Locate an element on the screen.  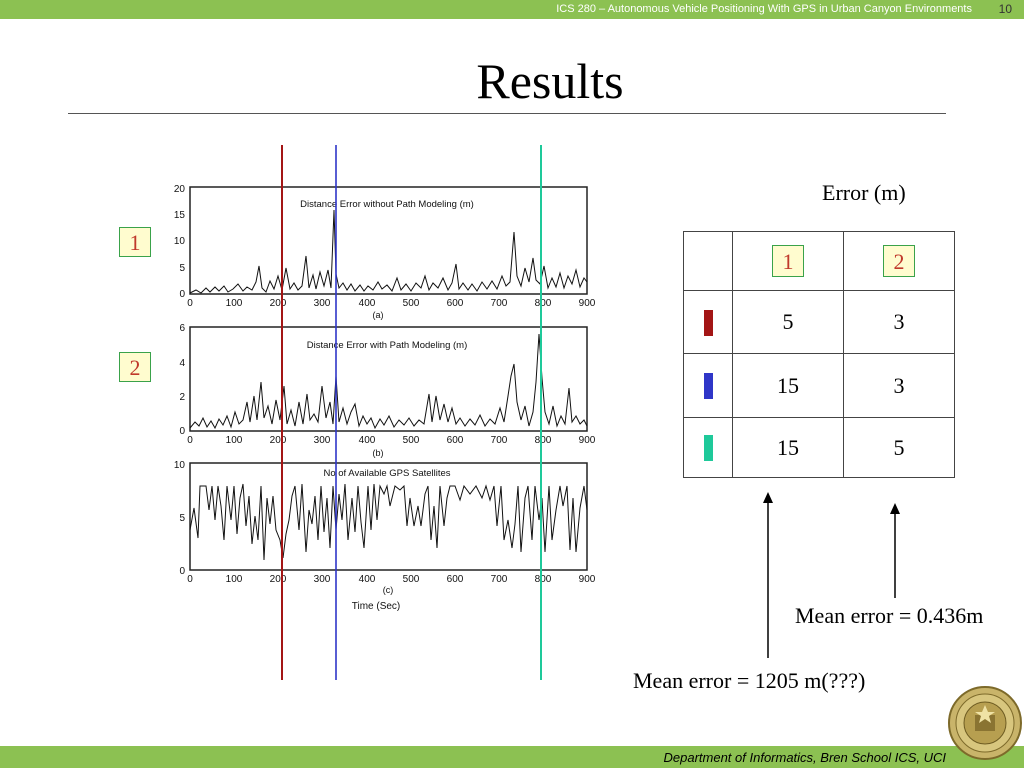
error-table: 1 2 5 3 15 3 15 5 is located at coordinates (819, 354).